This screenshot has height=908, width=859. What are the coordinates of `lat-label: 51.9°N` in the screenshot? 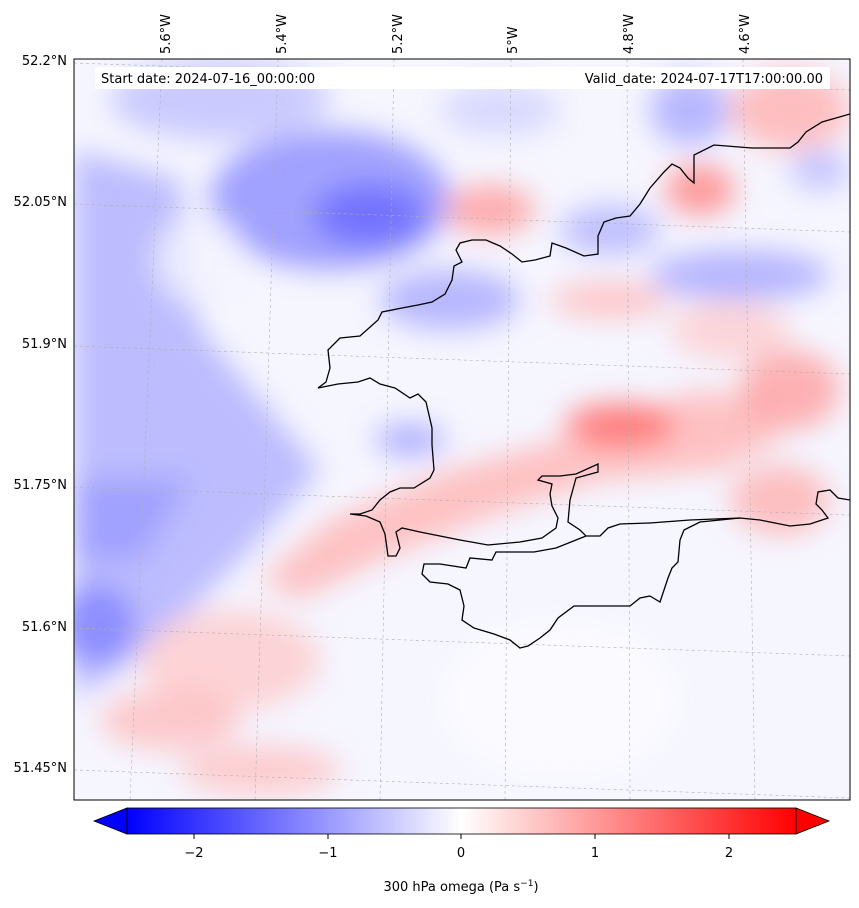 It's located at (44, 344).